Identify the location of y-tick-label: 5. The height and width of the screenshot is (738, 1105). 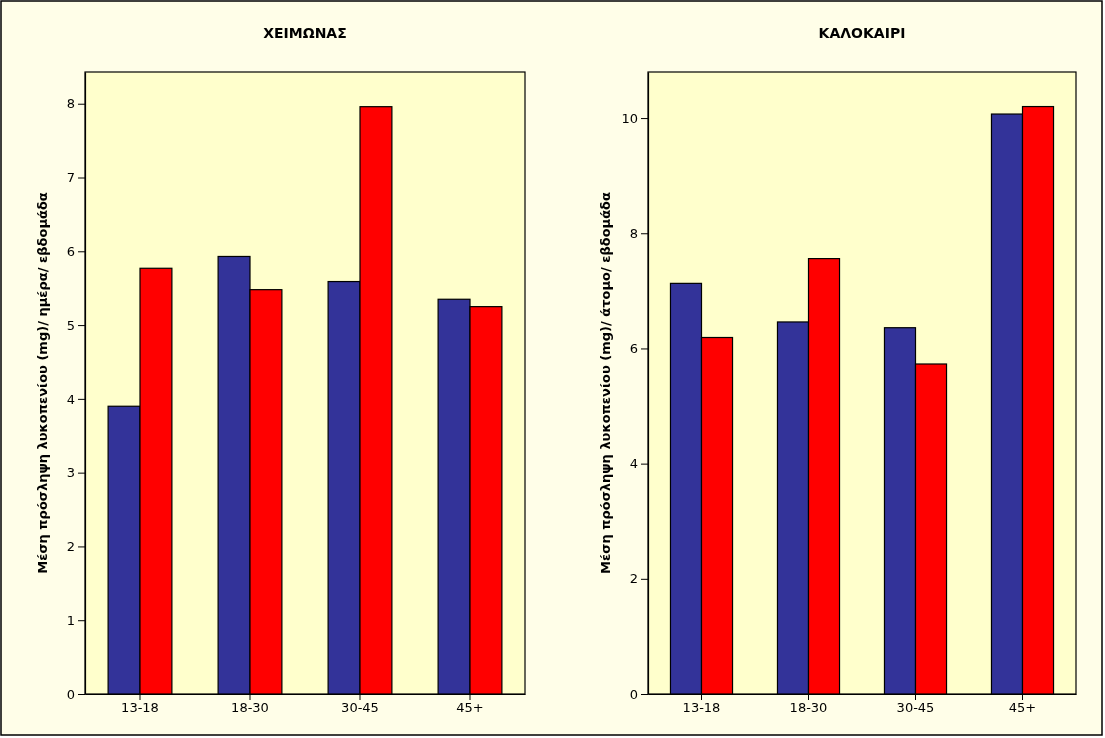
(70, 325).